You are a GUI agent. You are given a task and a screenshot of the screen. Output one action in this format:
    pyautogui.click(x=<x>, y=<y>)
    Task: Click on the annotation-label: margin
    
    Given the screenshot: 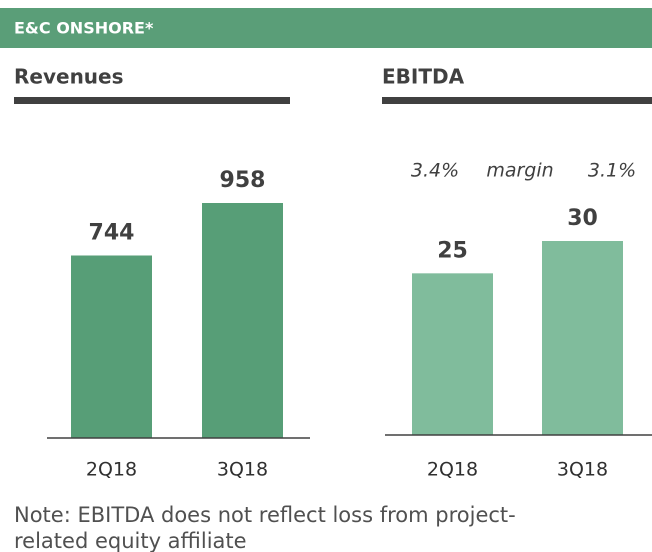 What is the action you would take?
    pyautogui.click(x=519, y=171)
    